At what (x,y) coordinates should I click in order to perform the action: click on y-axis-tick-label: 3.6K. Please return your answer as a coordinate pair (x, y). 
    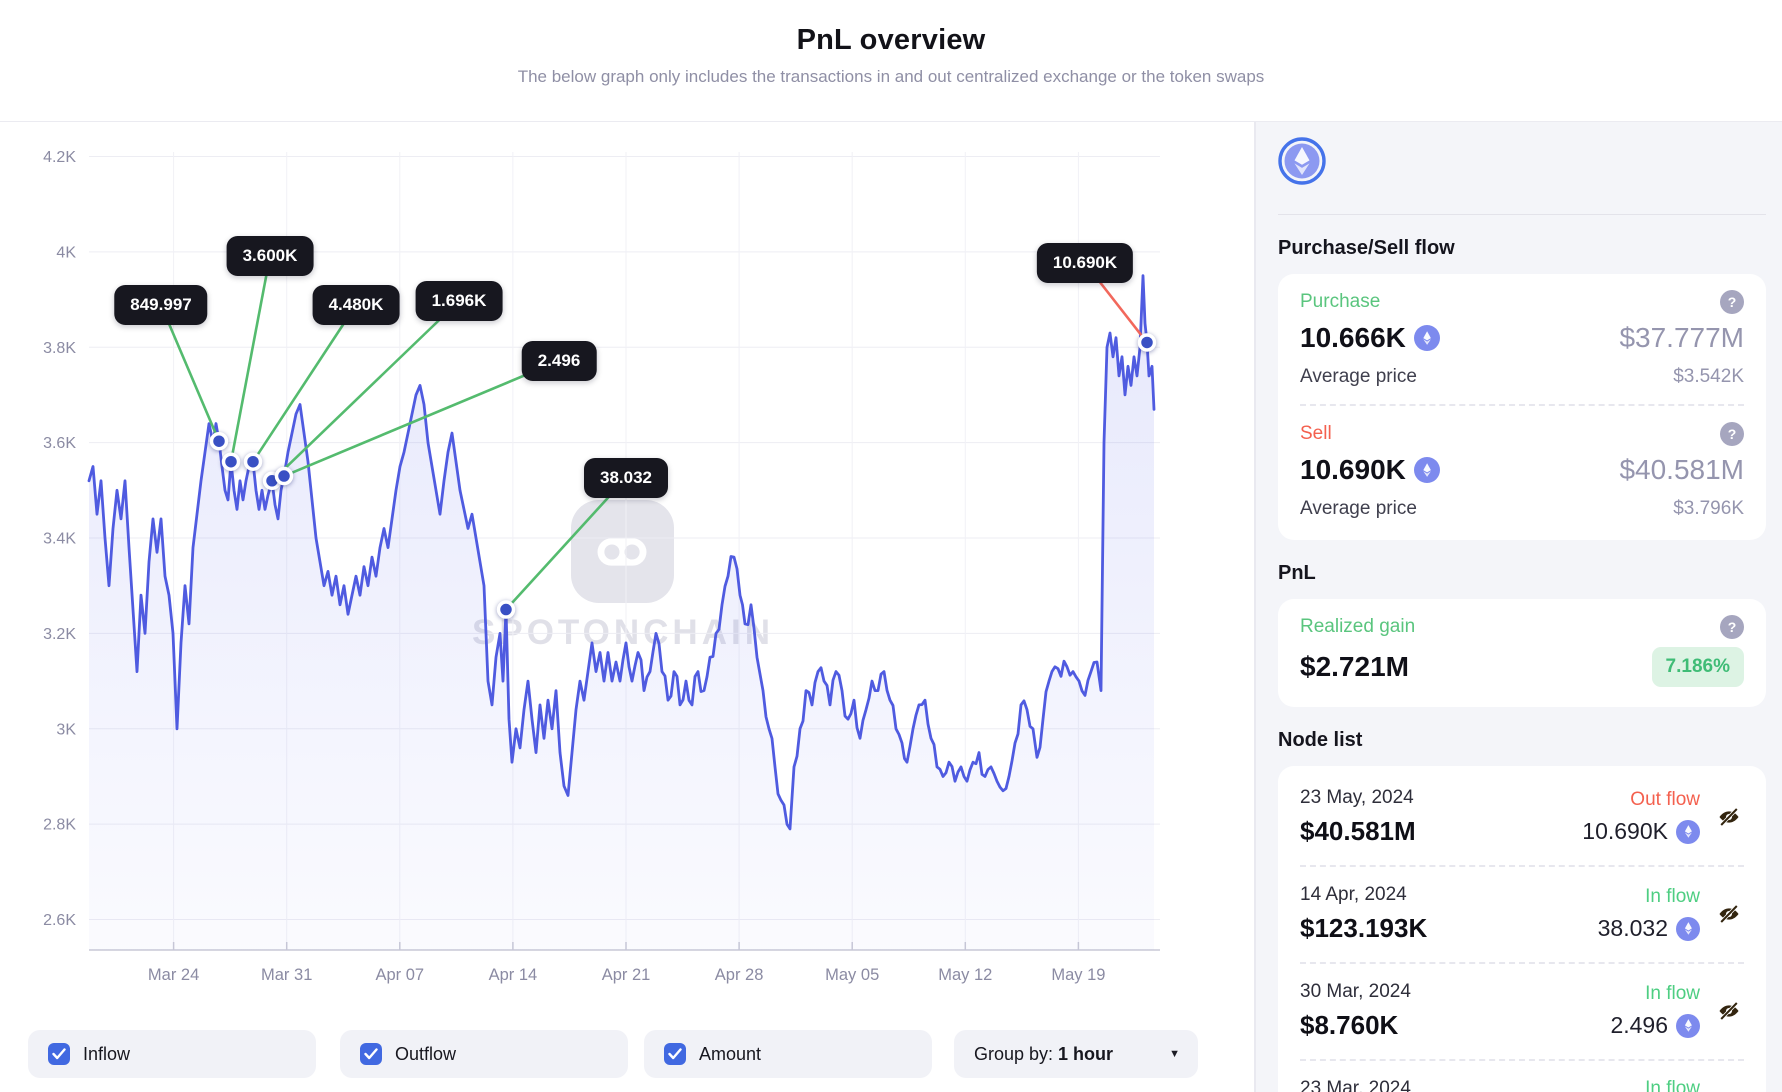
    Looking at the image, I should click on (59, 443).